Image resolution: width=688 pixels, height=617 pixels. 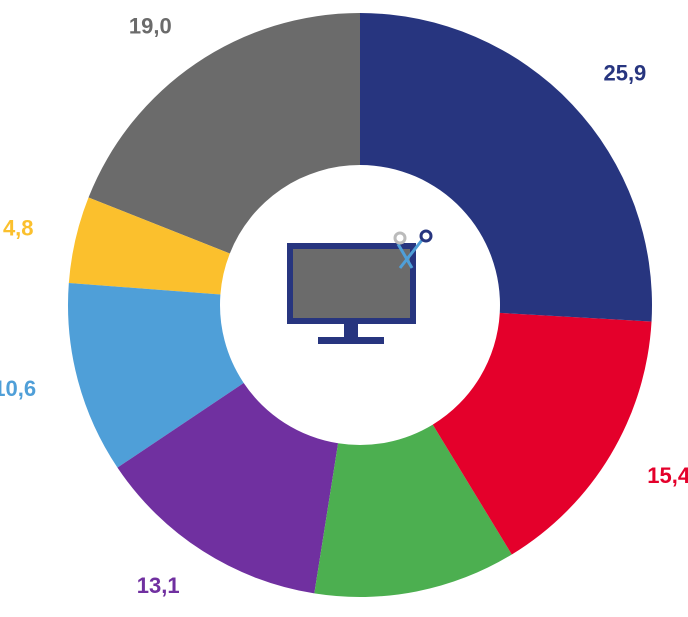 I want to click on center-icon, so click(x=360, y=286).